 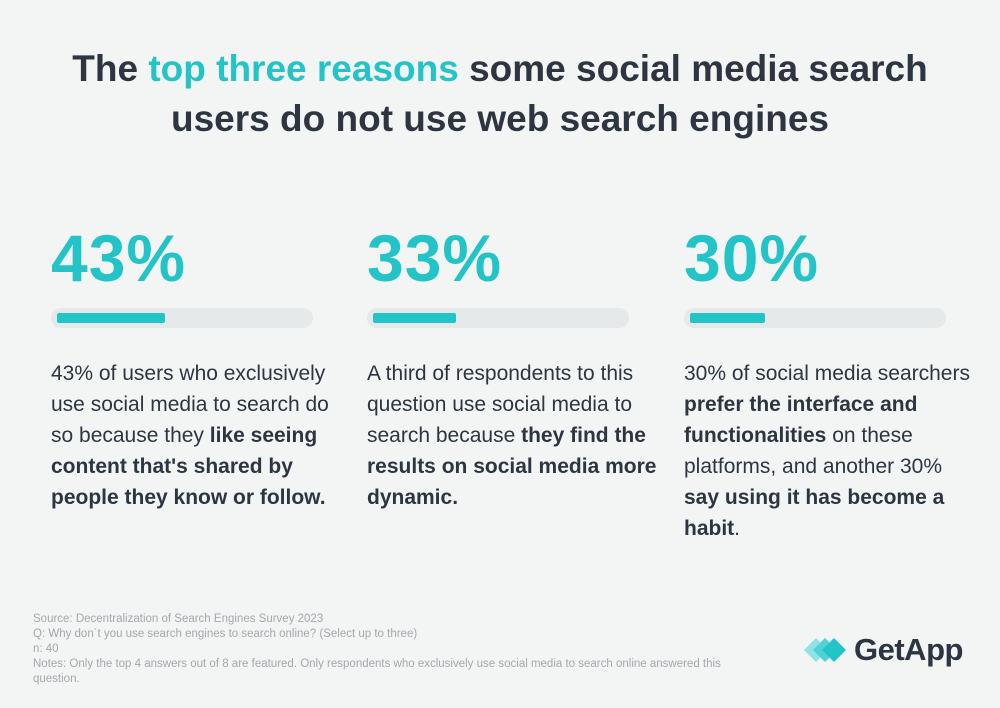 What do you see at coordinates (752, 258) in the screenshot?
I see `stat-value: 30%` at bounding box center [752, 258].